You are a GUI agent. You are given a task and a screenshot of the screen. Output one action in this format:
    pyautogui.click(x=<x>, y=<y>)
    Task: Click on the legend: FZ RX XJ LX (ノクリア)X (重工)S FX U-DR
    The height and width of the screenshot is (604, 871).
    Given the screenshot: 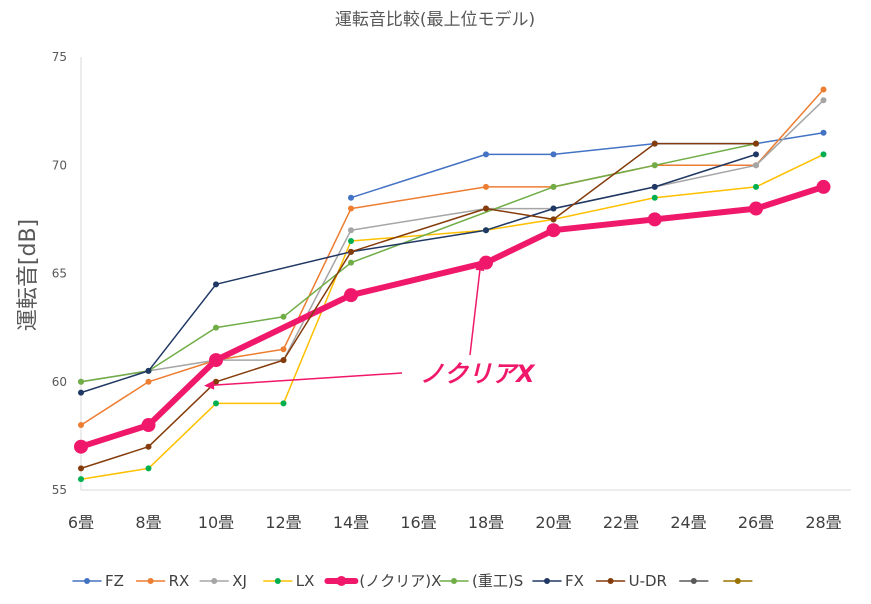 What is the action you would take?
    pyautogui.click(x=412, y=581)
    